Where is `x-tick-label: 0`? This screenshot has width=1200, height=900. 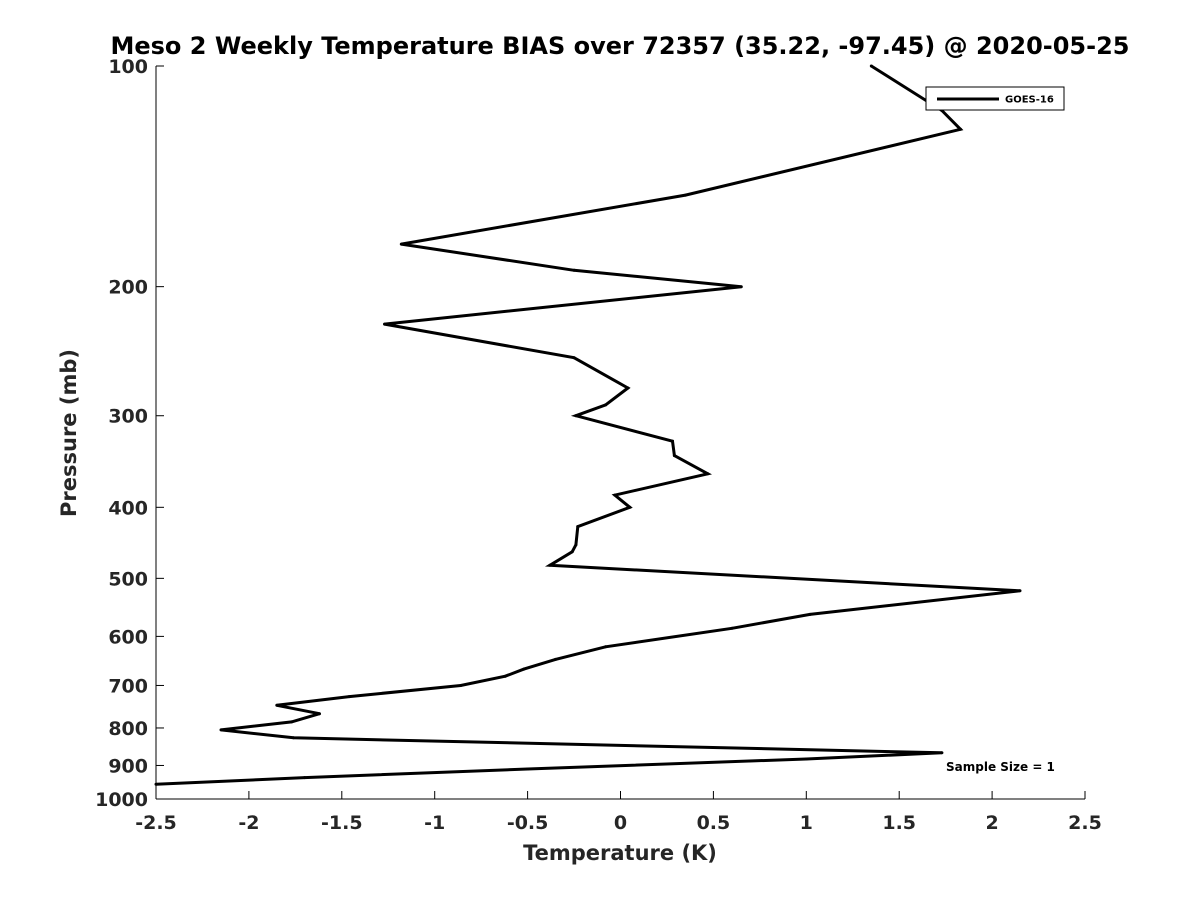
x-tick-label: 0 is located at coordinates (620, 823).